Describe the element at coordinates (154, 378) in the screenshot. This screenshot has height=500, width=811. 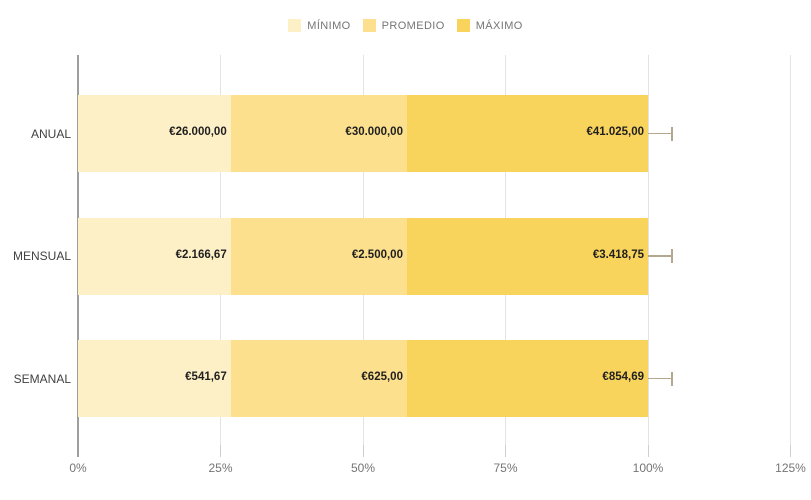
I see `bar-segment-minimo-semanal` at that location.